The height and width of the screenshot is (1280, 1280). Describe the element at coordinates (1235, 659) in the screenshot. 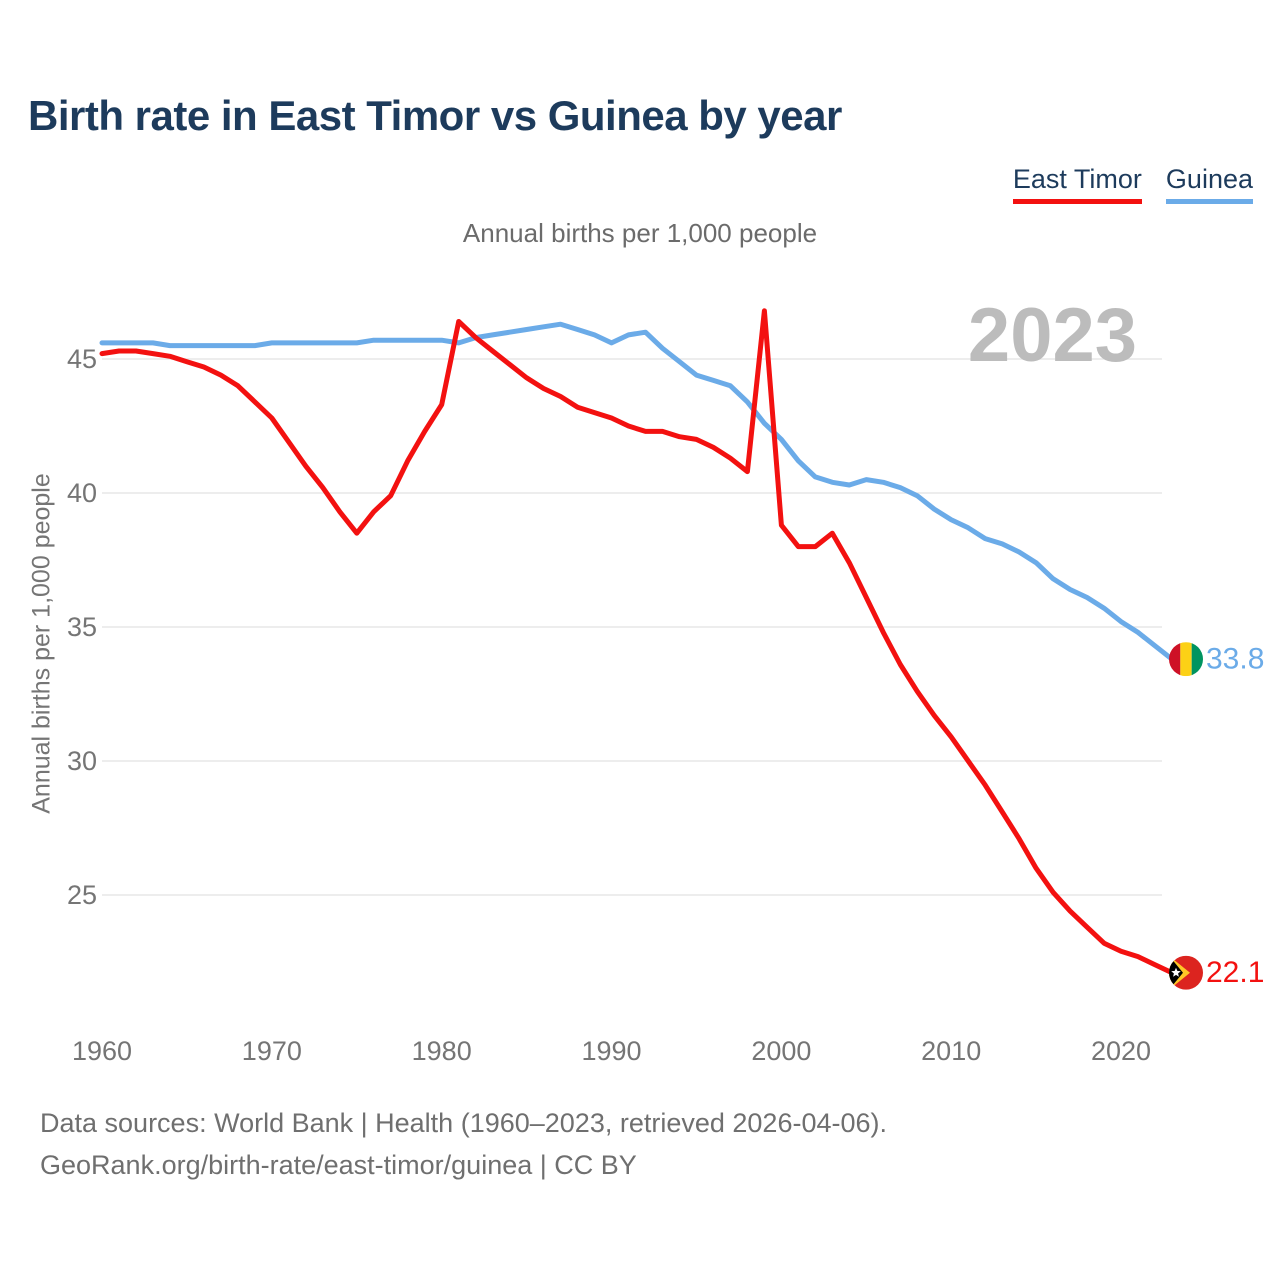

I see `end-value-label-guinea: 33.8` at that location.